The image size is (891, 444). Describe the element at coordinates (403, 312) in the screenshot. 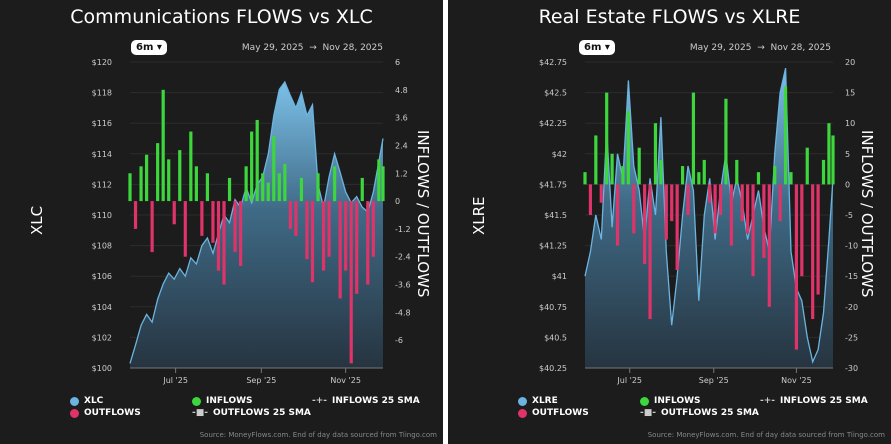

I see `right-tick-label: -4.8` at that location.